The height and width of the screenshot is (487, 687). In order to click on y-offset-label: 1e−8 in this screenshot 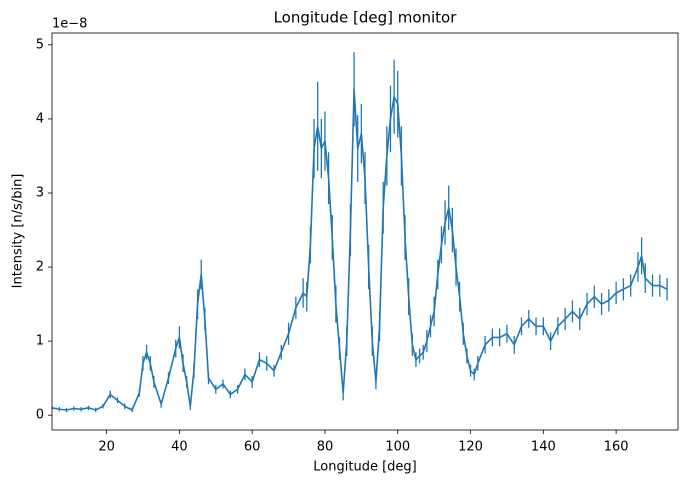, I will do `click(69, 24)`.